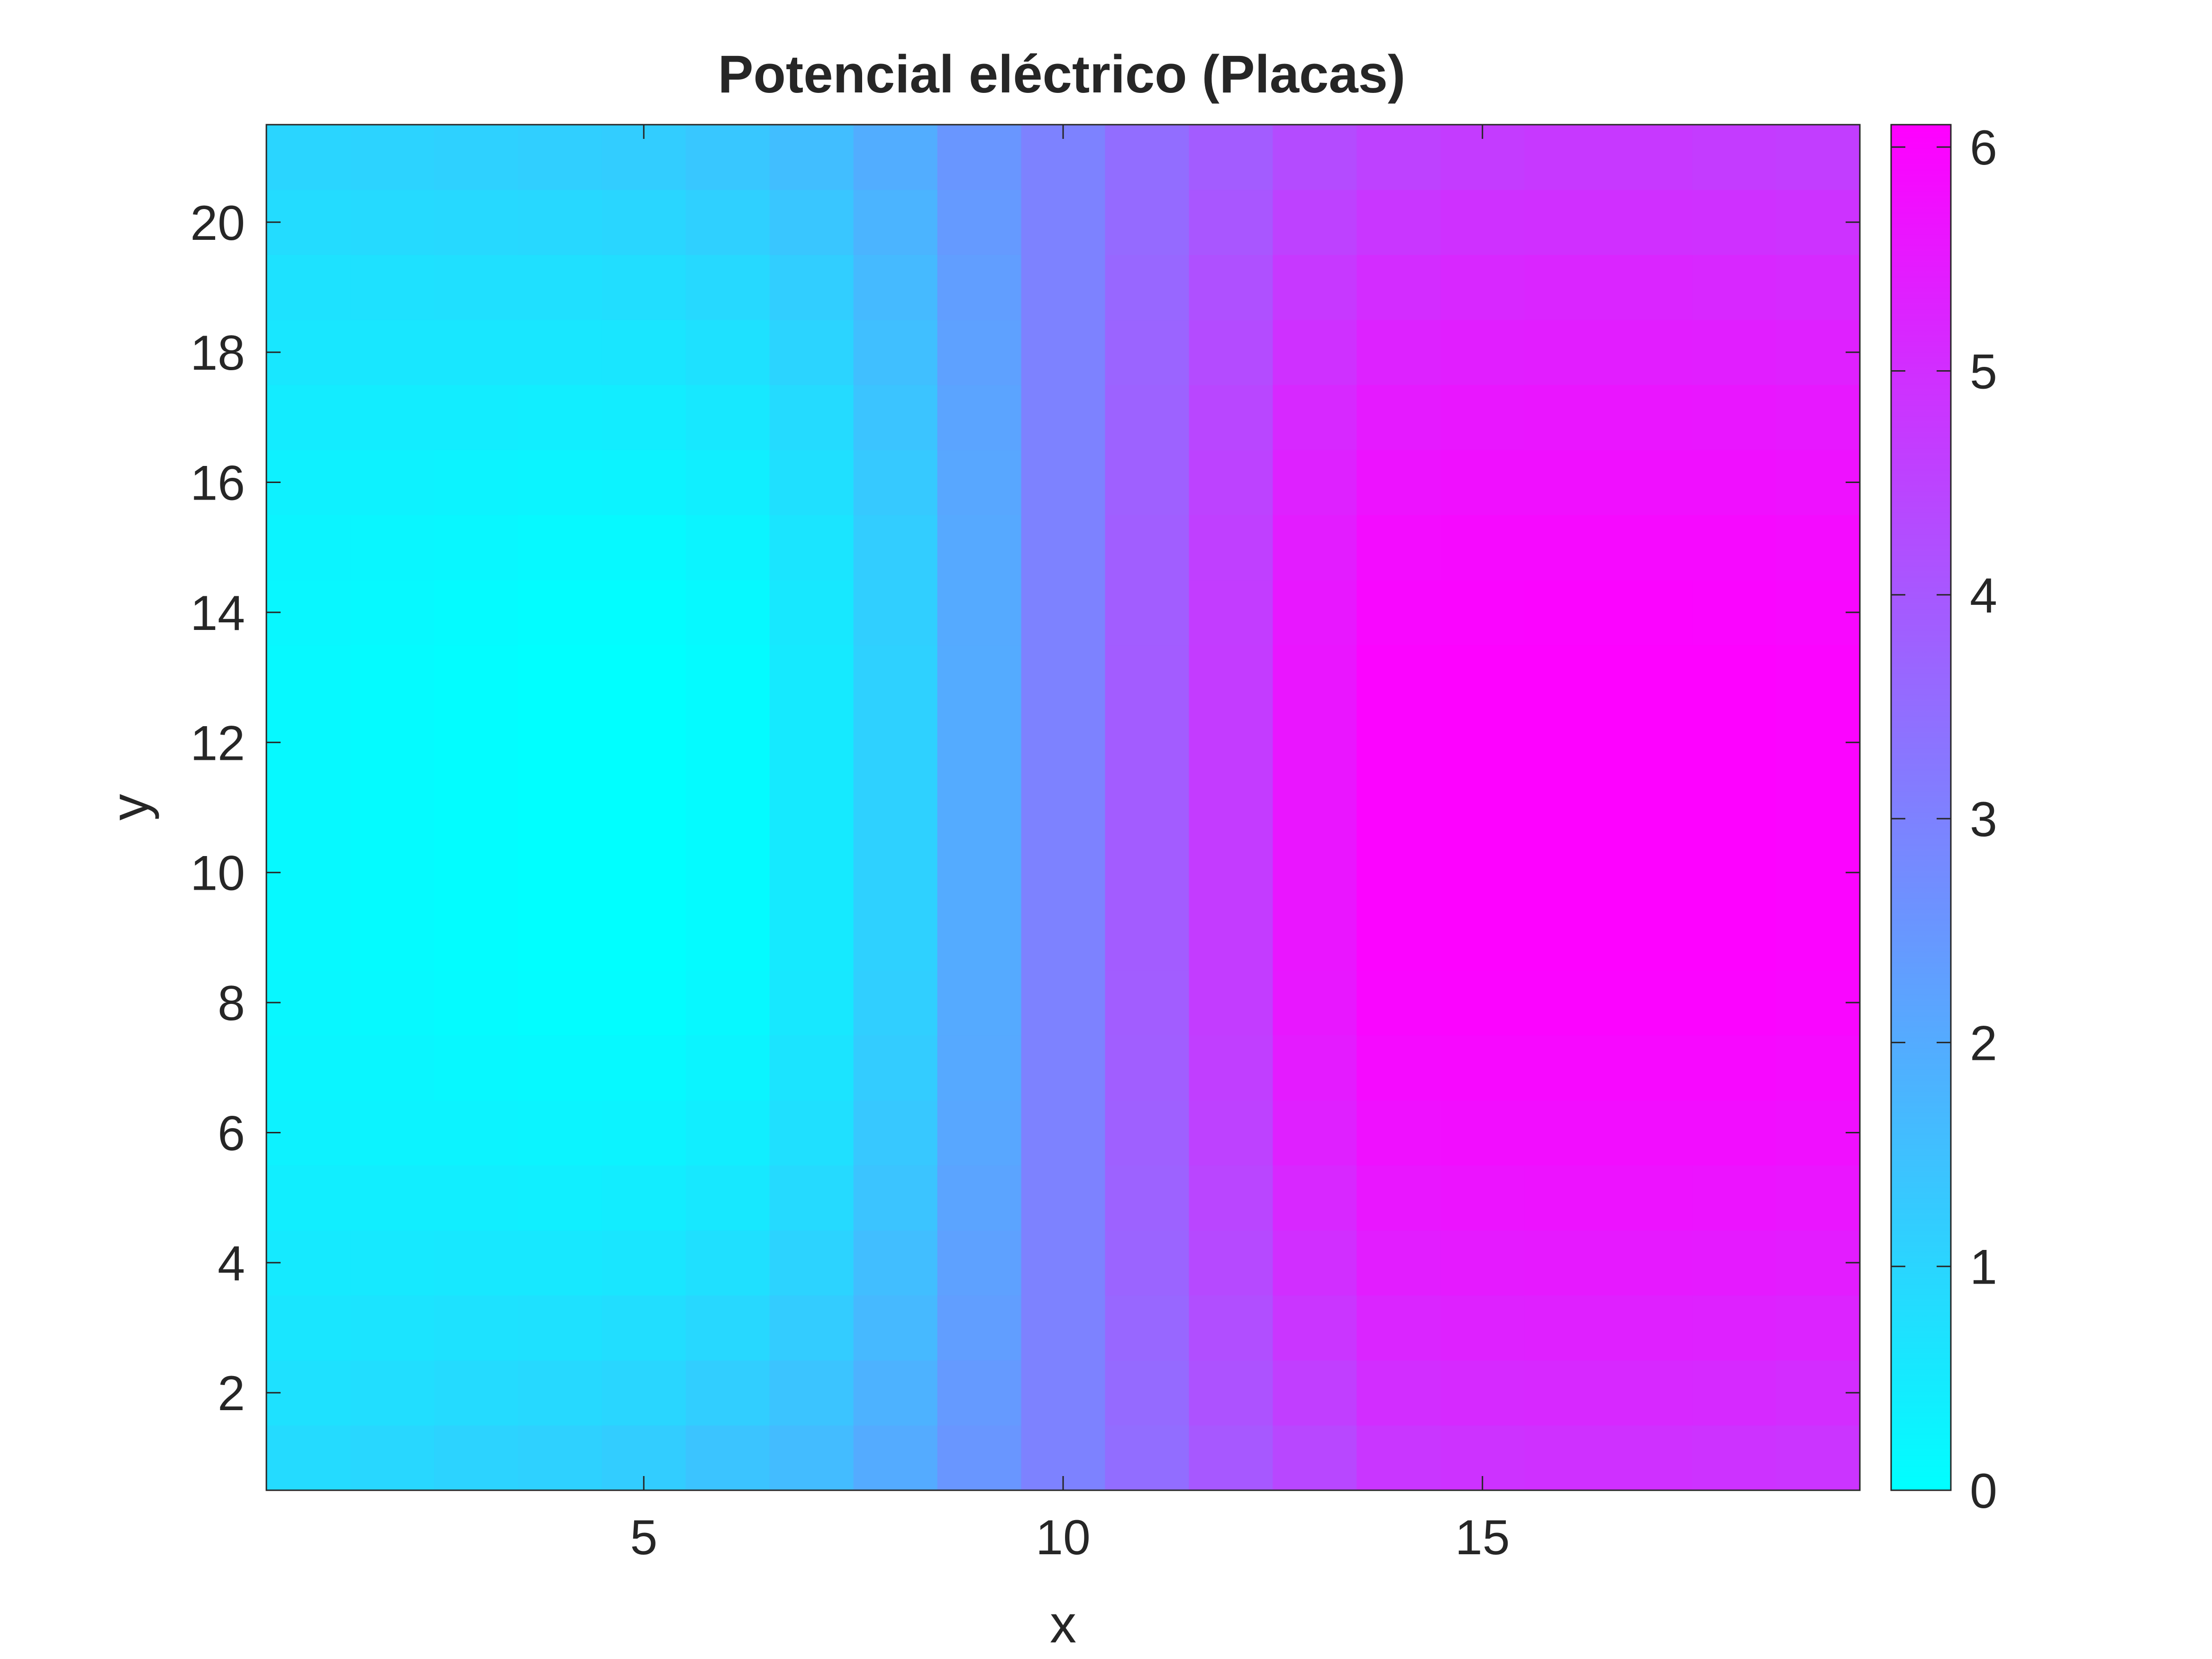 The height and width of the screenshot is (1659, 2212). What do you see at coordinates (217, 223) in the screenshot?
I see `y-tick-label: 20` at bounding box center [217, 223].